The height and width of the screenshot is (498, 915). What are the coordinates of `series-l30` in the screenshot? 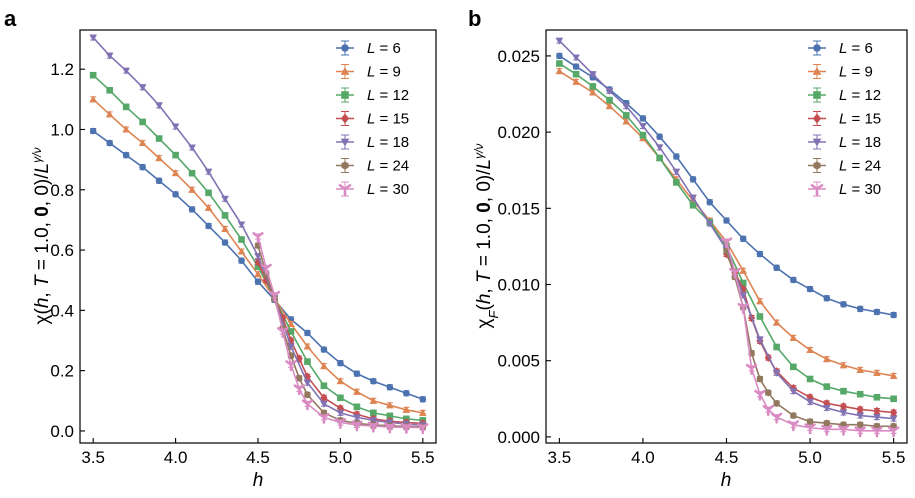 It's located at (340, 333).